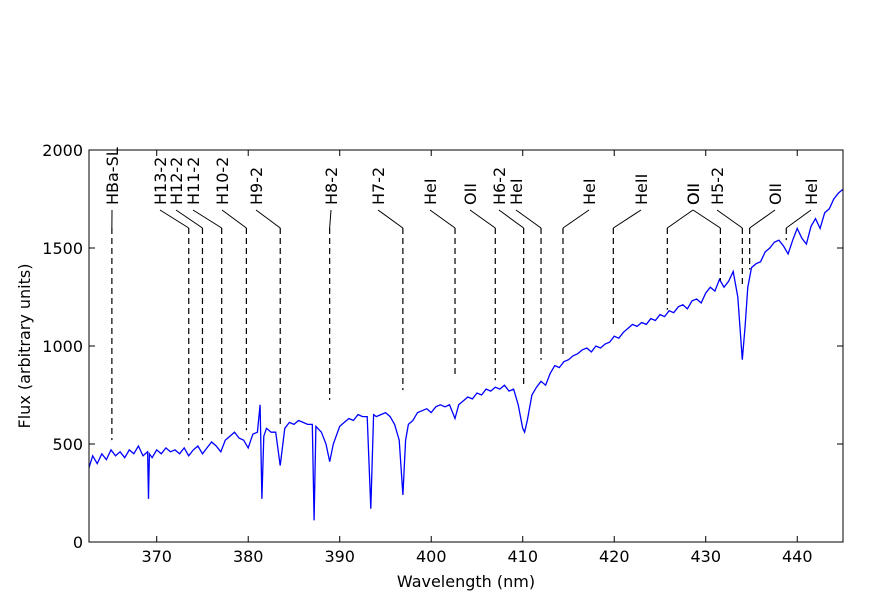 This screenshot has height=603, width=887. What do you see at coordinates (248, 556) in the screenshot?
I see `x-tick-label: 380` at bounding box center [248, 556].